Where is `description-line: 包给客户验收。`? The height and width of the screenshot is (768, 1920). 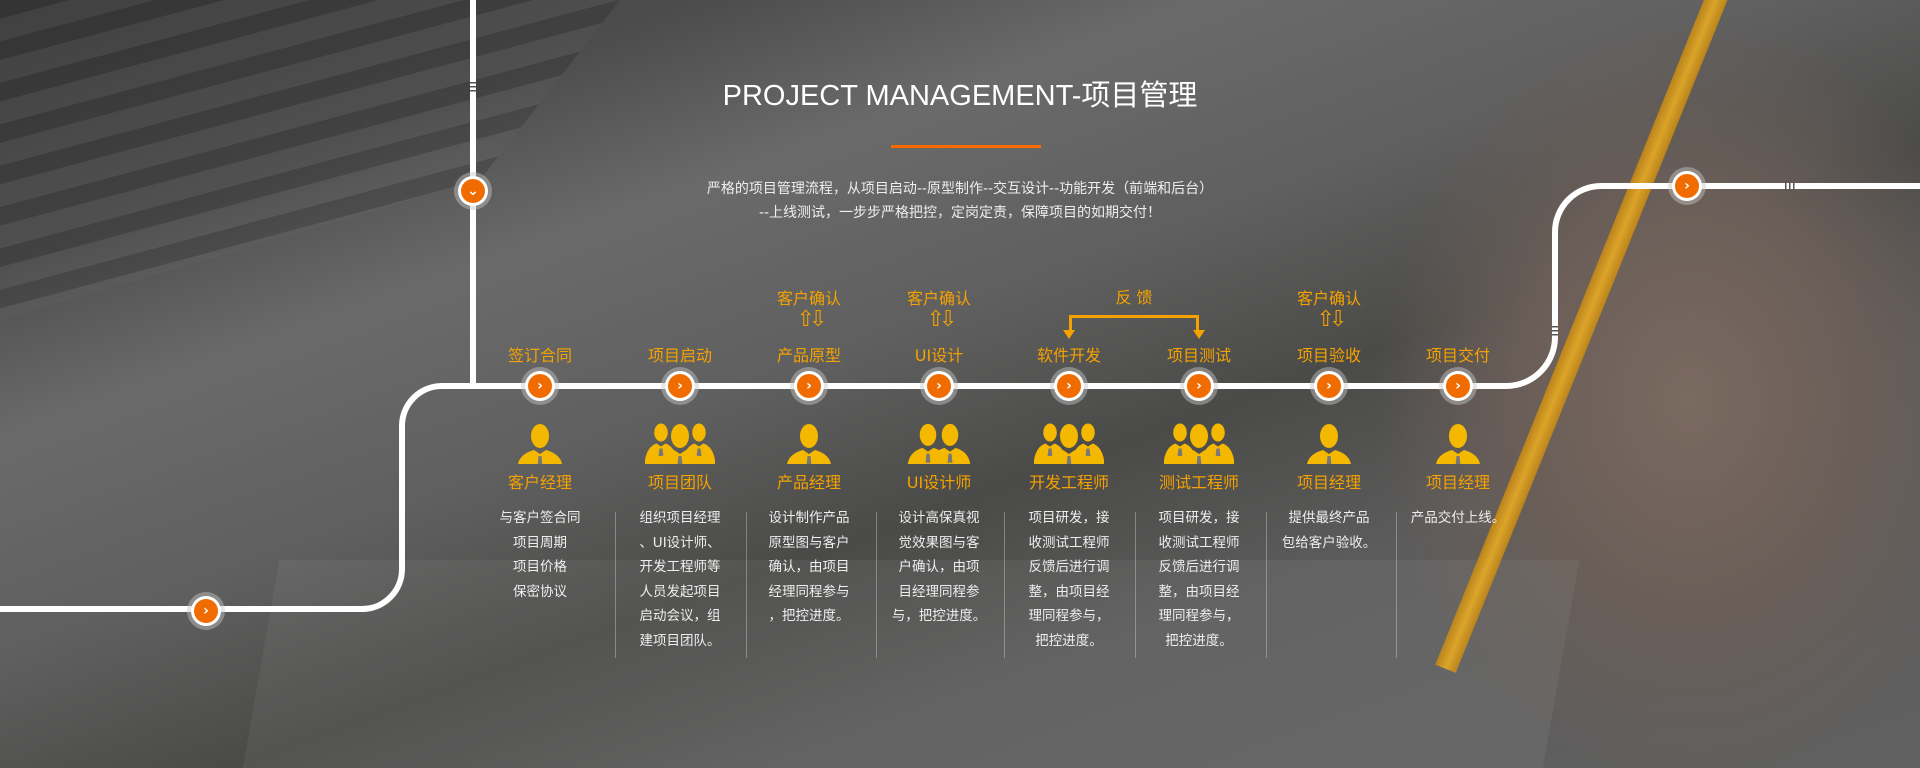
description-line: 包给客户验收。 is located at coordinates (1329, 542).